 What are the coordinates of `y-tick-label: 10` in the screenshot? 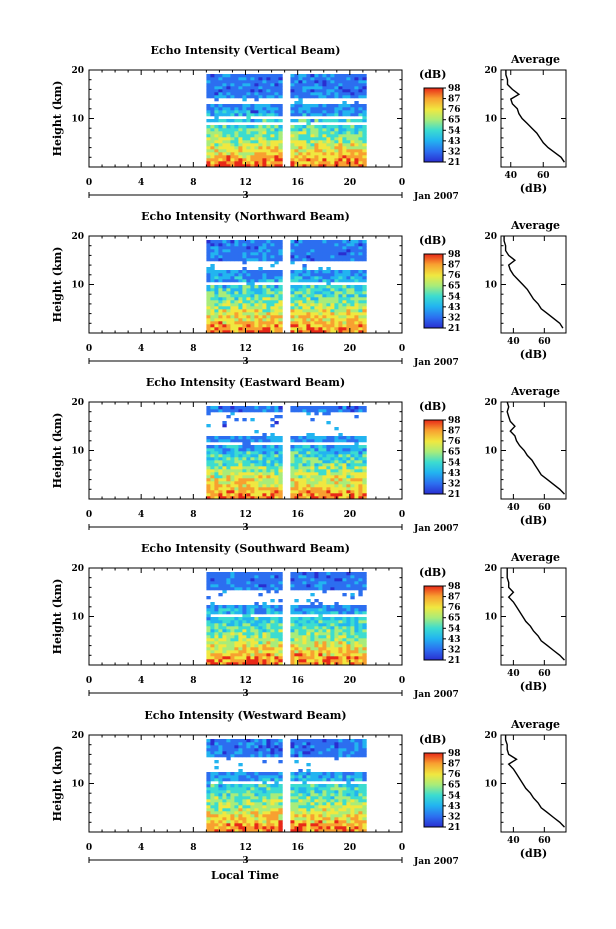 It's located at (77, 120).